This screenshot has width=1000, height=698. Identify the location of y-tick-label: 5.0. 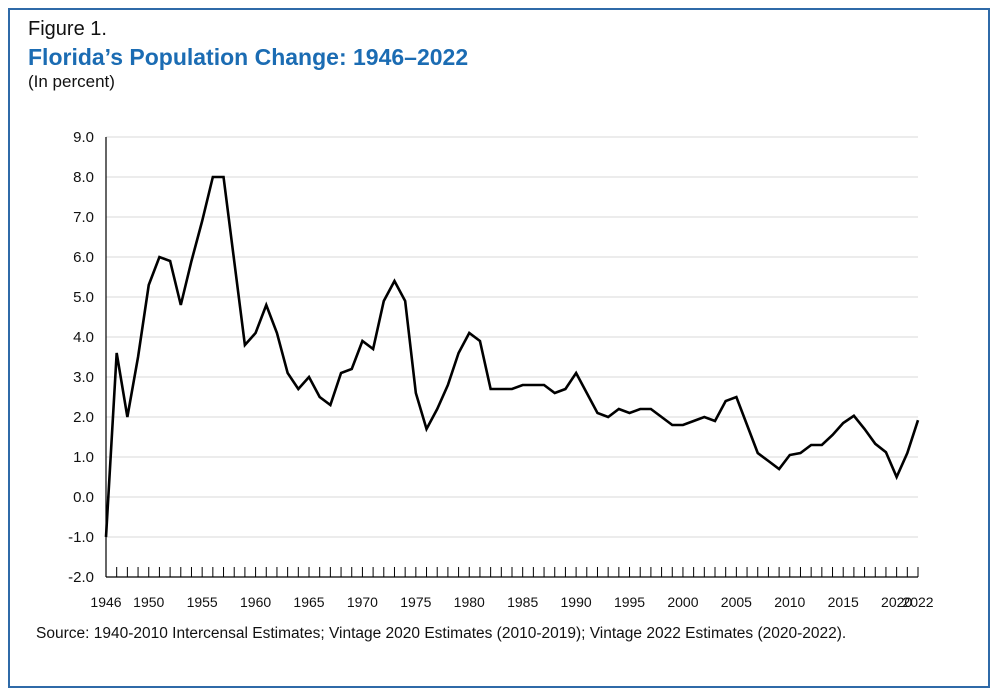
(83, 297).